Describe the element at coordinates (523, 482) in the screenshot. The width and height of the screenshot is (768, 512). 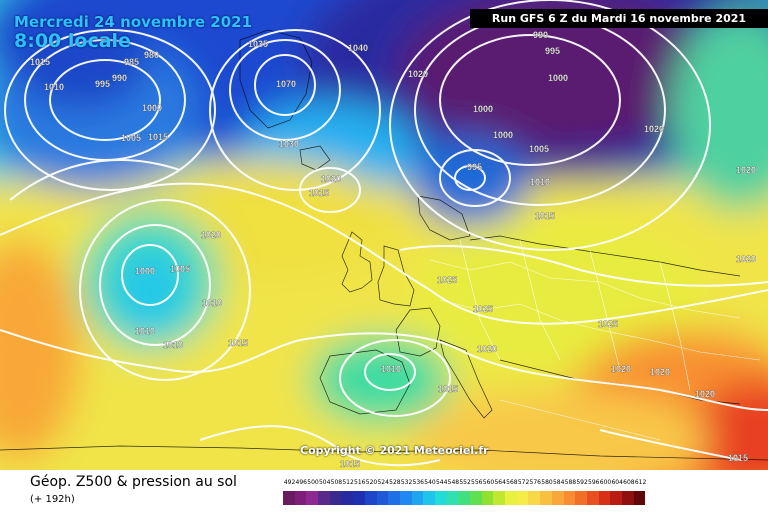
I see `color-scale-label: 572` at that location.